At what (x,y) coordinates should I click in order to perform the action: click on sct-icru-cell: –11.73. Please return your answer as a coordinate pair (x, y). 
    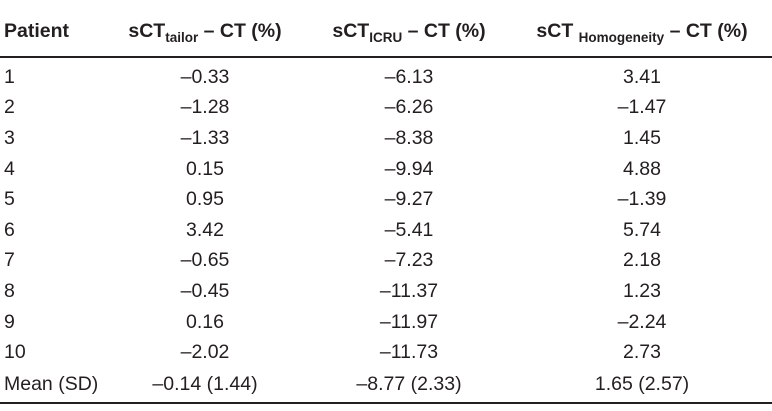
    Looking at the image, I should click on (409, 352).